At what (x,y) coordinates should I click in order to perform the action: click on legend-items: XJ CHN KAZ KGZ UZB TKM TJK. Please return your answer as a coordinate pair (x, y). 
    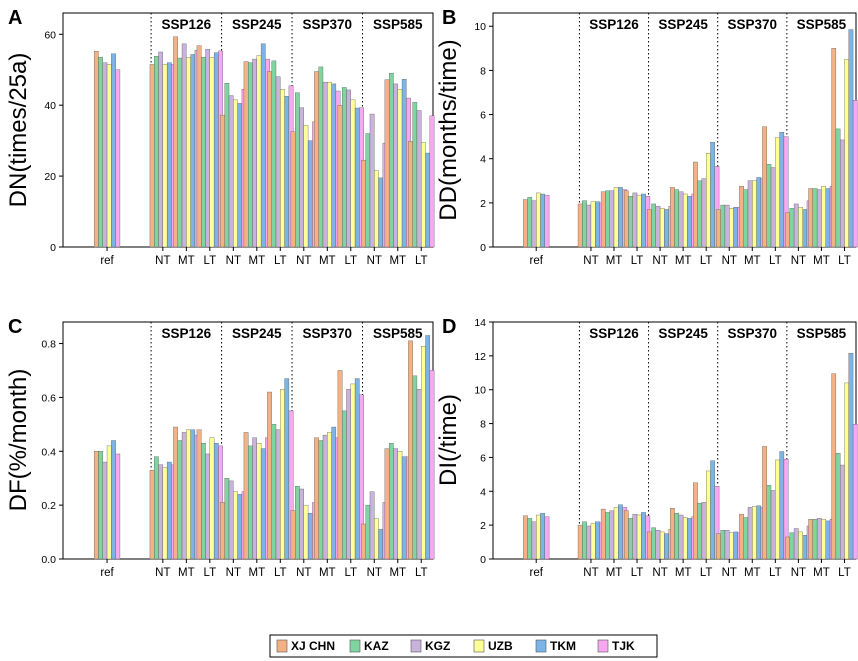
    Looking at the image, I should click on (455, 646).